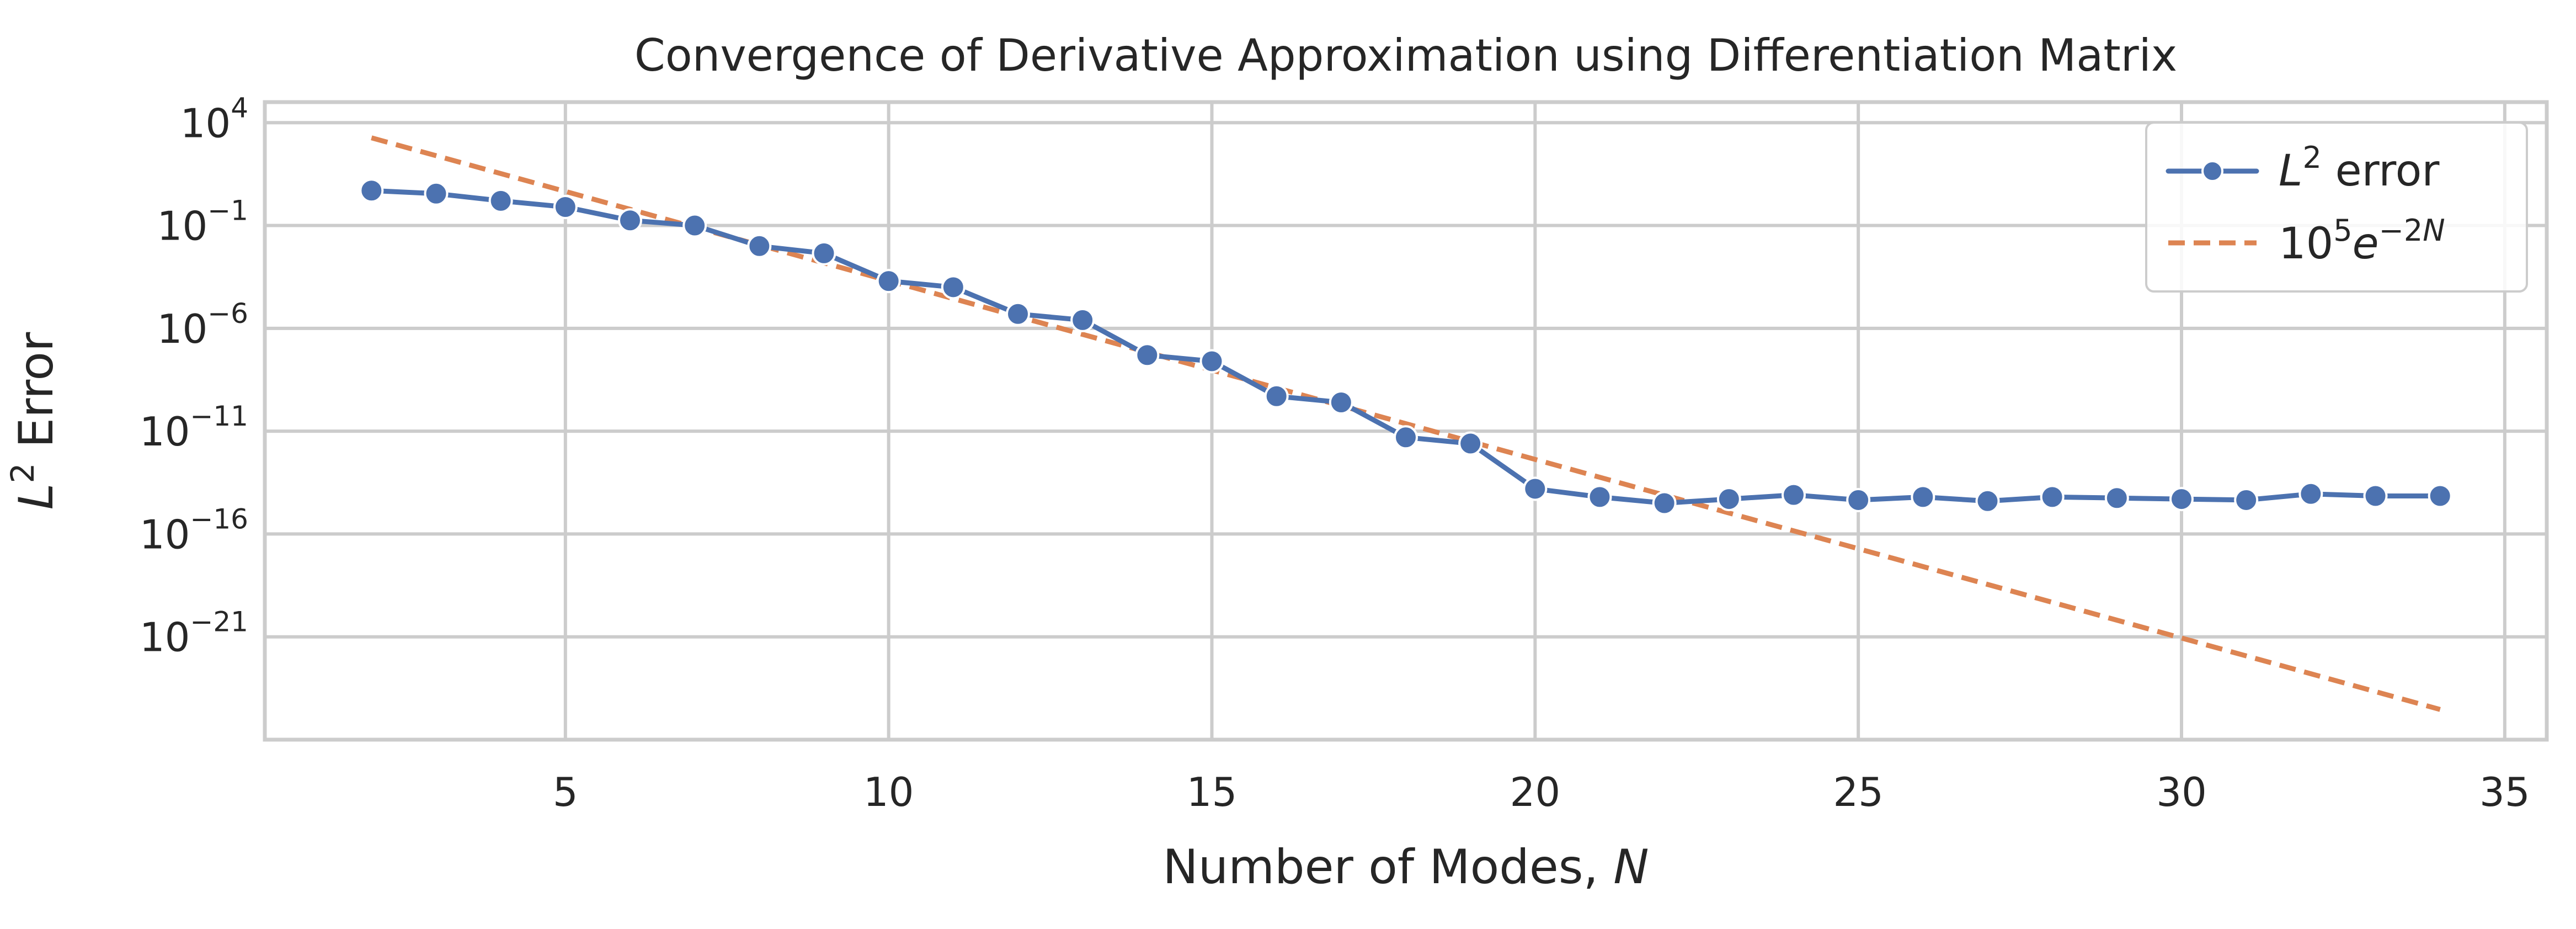 This screenshot has width=2576, height=929. I want to click on legend-ref-base: 10, so click(2306, 244).